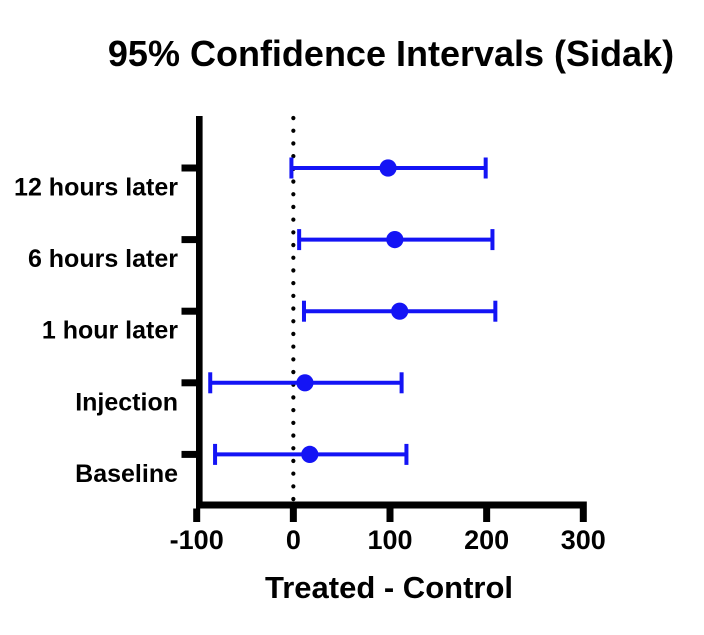  Describe the element at coordinates (389, 587) in the screenshot. I see `x-axis-title: Treated - Control` at that location.